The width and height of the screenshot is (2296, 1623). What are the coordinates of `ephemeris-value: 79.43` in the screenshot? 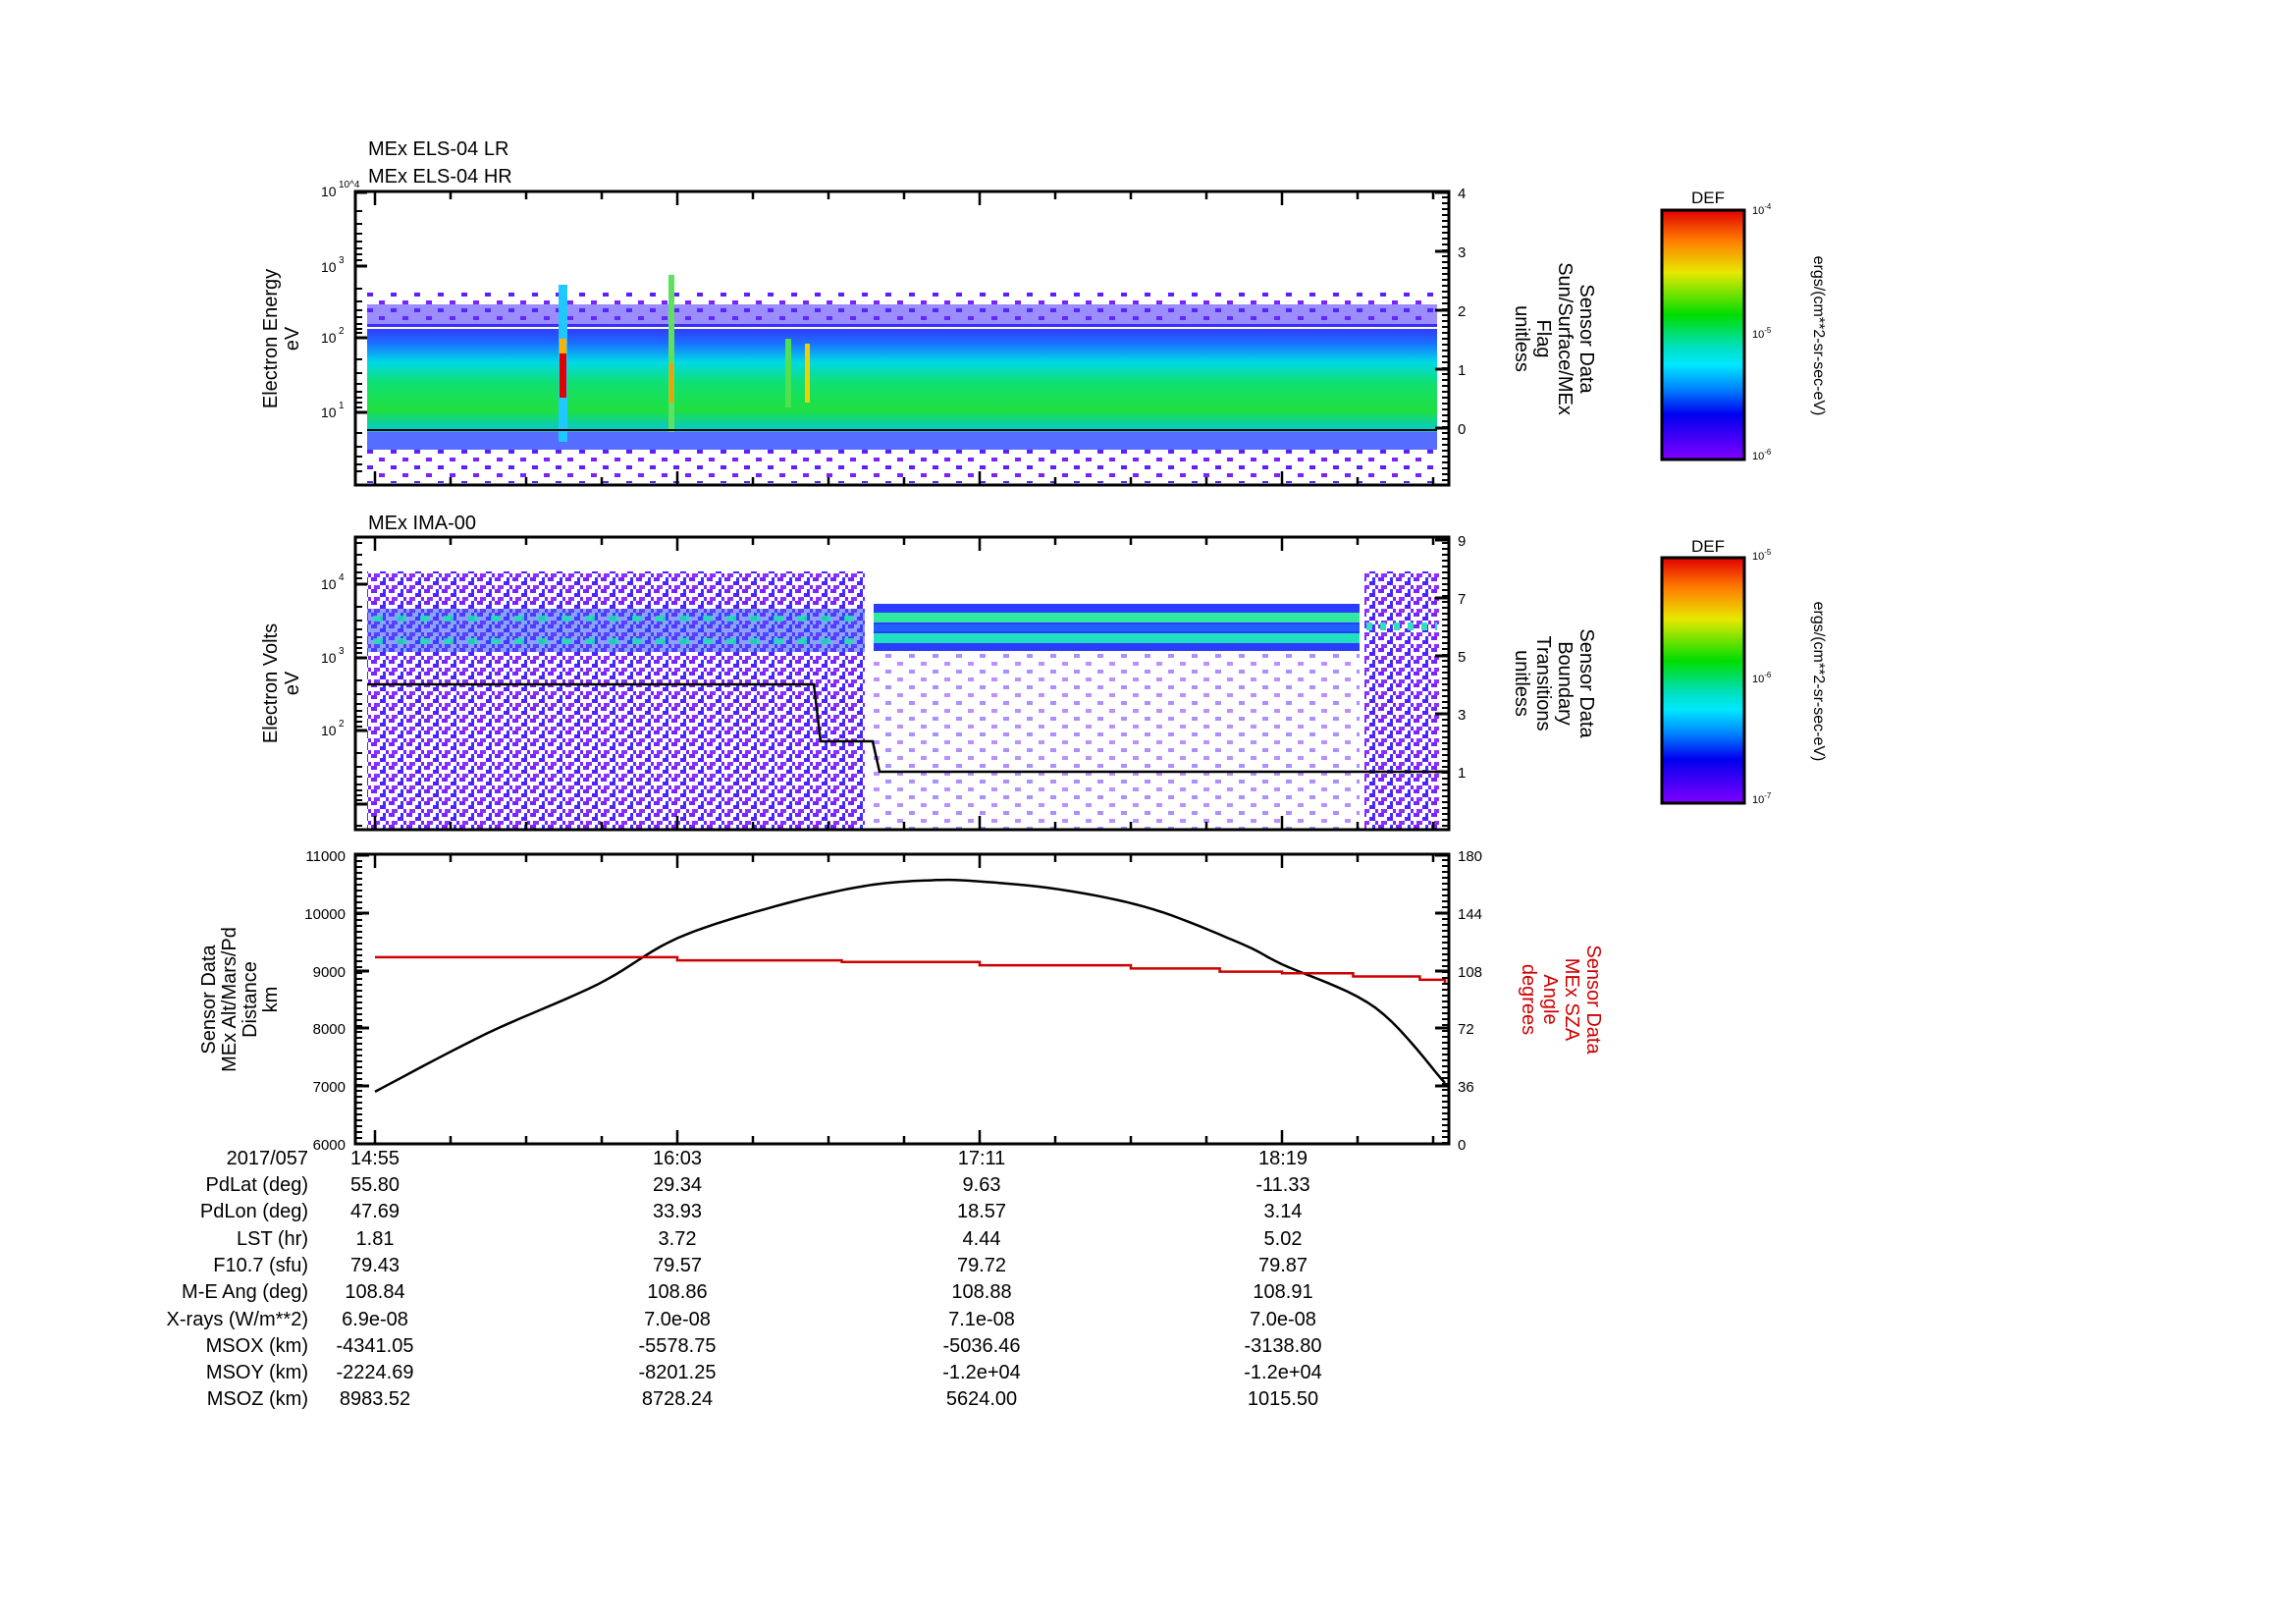 It's located at (374, 1265).